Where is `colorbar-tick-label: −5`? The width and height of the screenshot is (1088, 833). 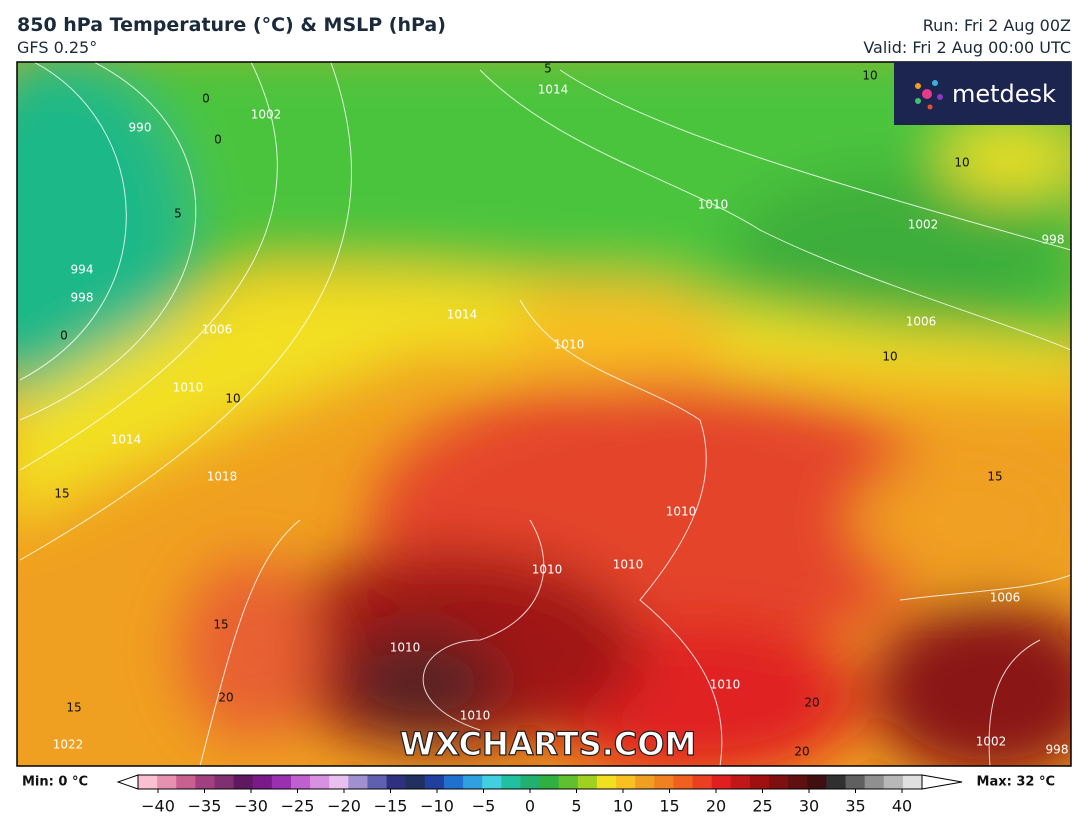 colorbar-tick-label: −5 is located at coordinates (484, 806).